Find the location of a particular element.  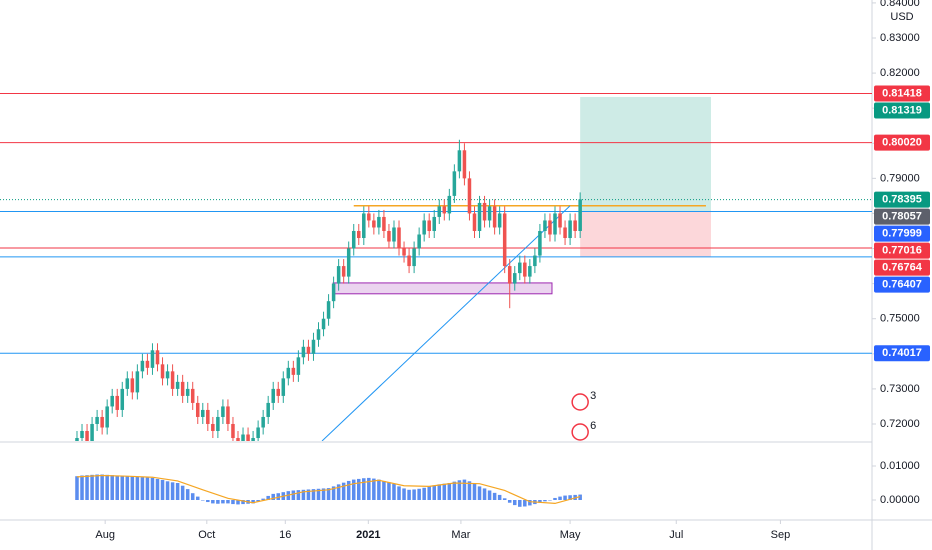

target-zone is located at coordinates (645, 154).